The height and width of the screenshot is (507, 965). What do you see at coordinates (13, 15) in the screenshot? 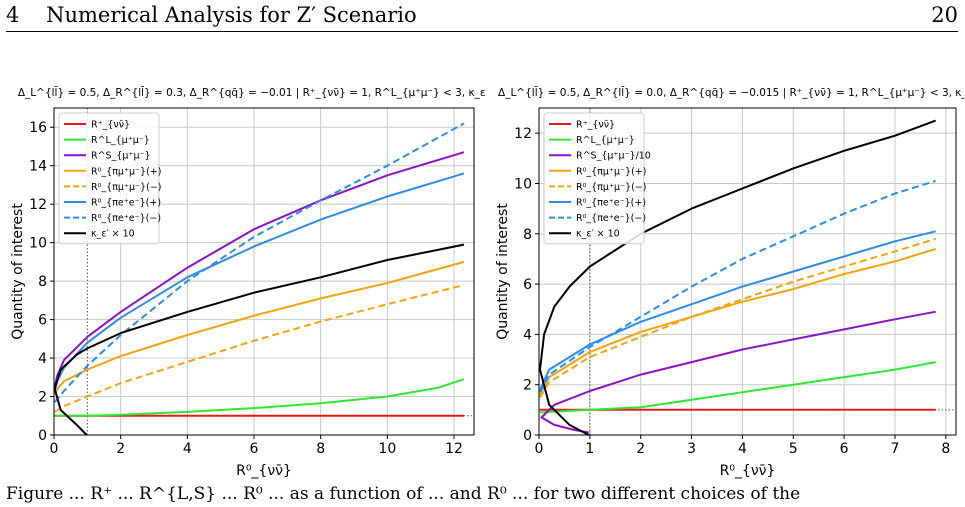
I see `section-number: 4` at bounding box center [13, 15].